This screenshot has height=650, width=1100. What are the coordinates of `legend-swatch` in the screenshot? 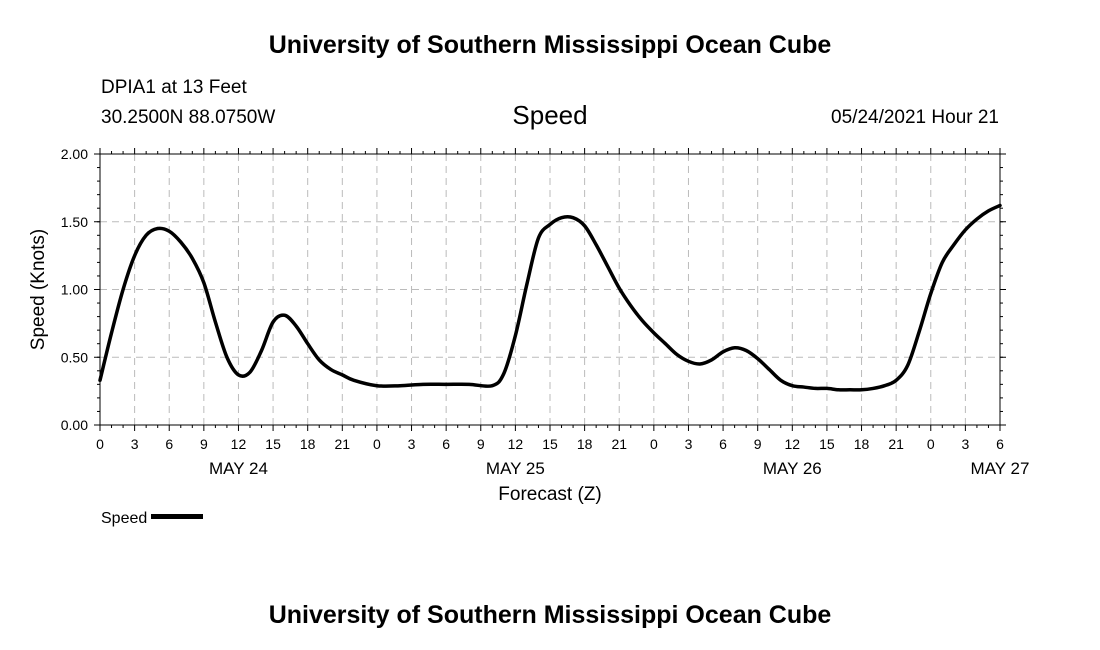 It's located at (177, 517).